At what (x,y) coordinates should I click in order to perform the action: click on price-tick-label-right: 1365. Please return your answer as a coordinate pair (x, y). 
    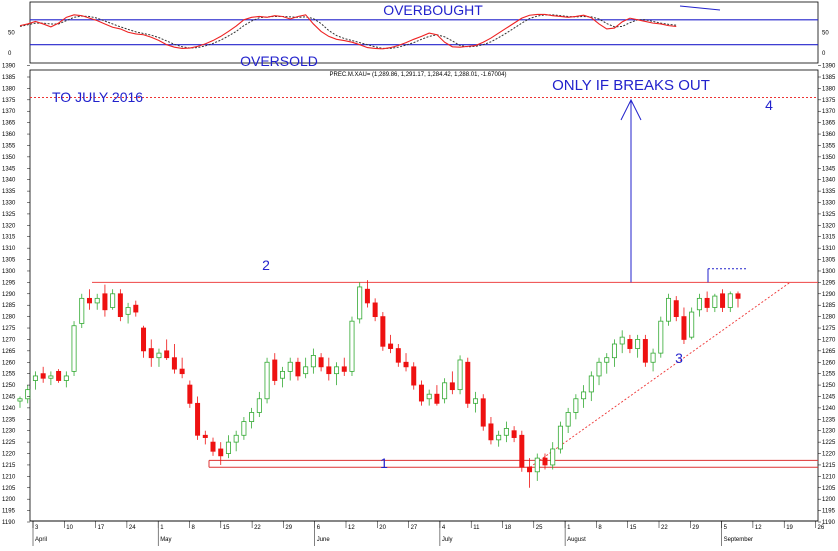
    Looking at the image, I should click on (829, 124).